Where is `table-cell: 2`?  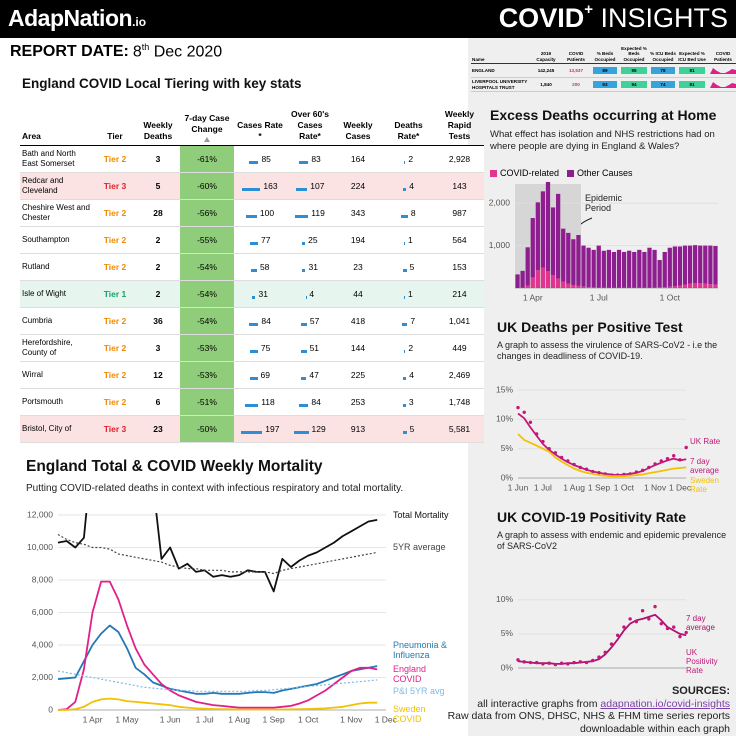
table-cell: 2 is located at coordinates (408, 159).